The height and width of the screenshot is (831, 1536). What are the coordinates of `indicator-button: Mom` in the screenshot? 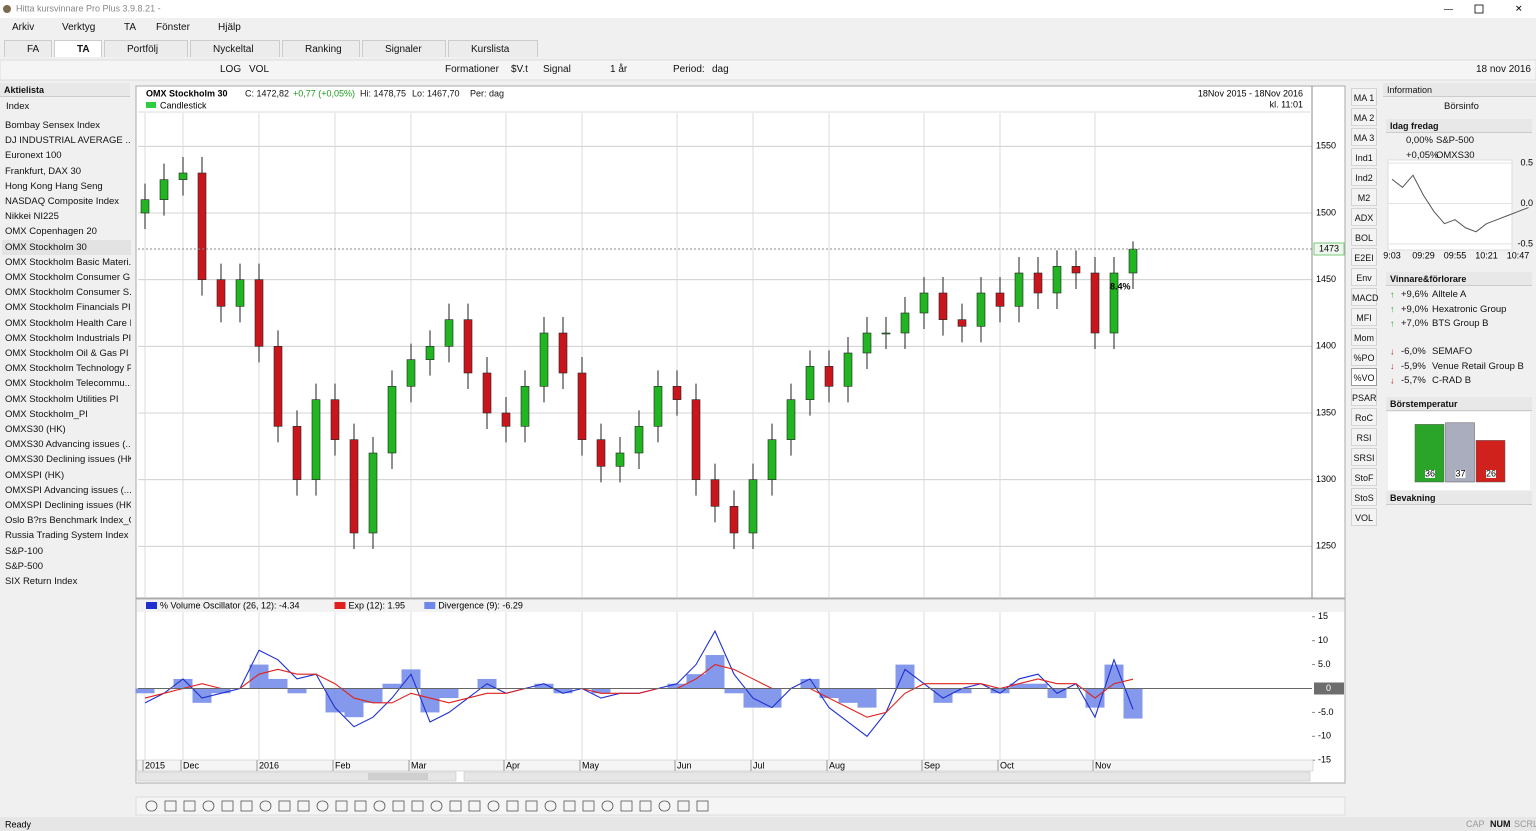 It's located at (1364, 337).